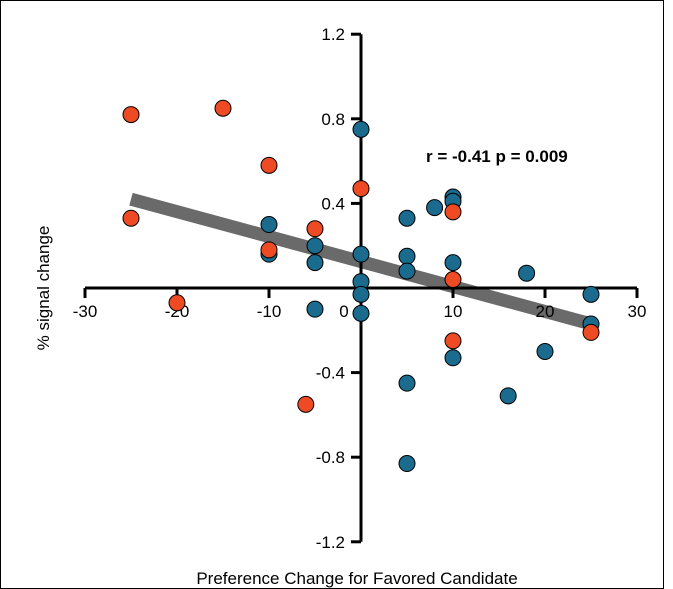 The height and width of the screenshot is (589, 673). What do you see at coordinates (330, 542) in the screenshot?
I see `y-tick-label: -1.2` at bounding box center [330, 542].